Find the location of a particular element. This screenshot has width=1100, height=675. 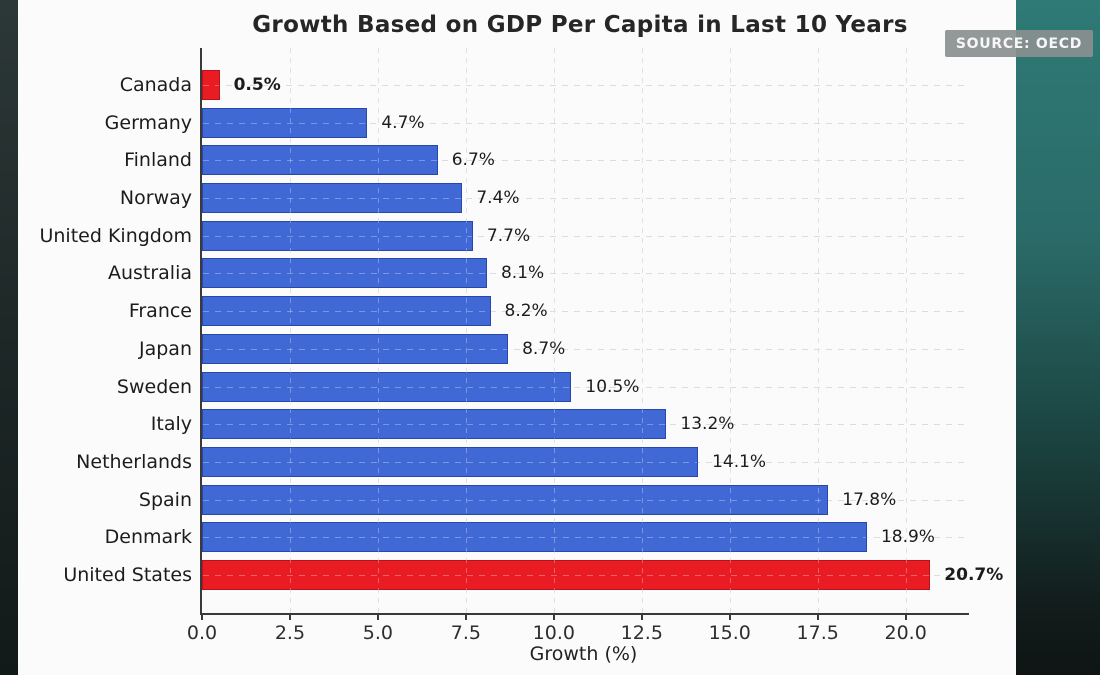

x-axis-tick-label: 15.0 is located at coordinates (729, 633).